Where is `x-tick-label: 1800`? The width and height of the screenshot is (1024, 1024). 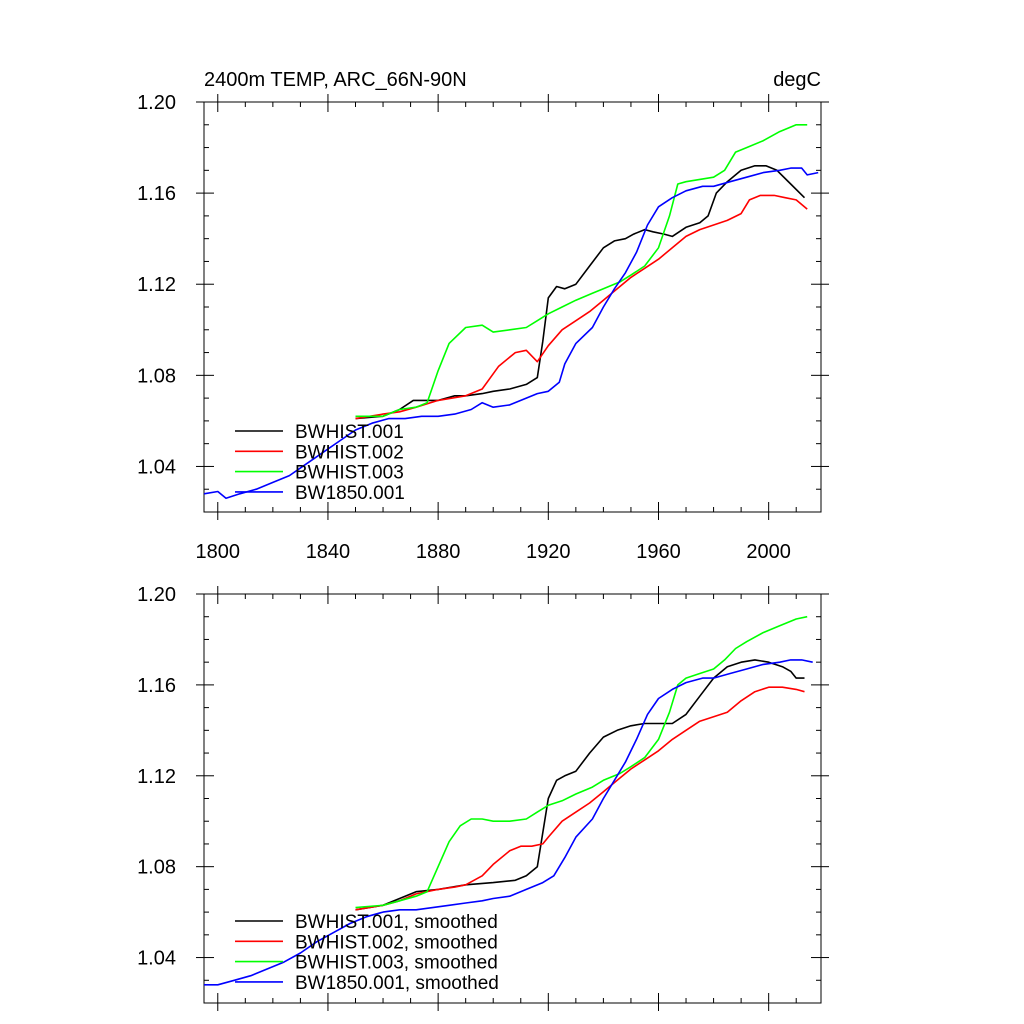 x-tick-label: 1800 is located at coordinates (218, 552).